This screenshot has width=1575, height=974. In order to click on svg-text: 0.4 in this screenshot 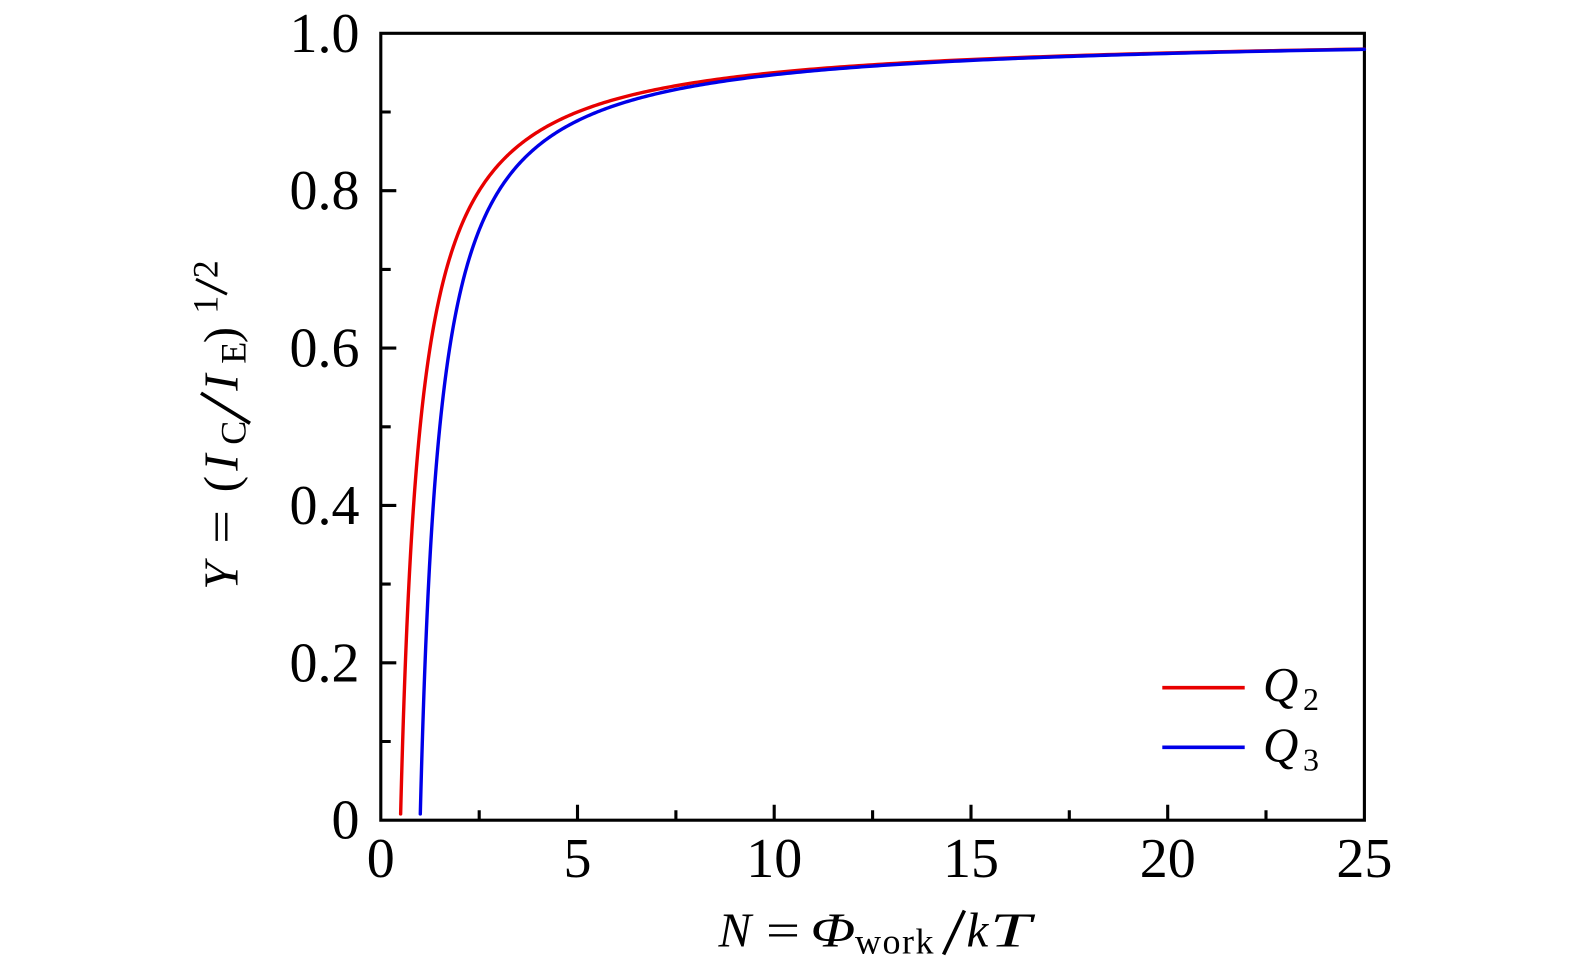, I will do `click(325, 506)`.